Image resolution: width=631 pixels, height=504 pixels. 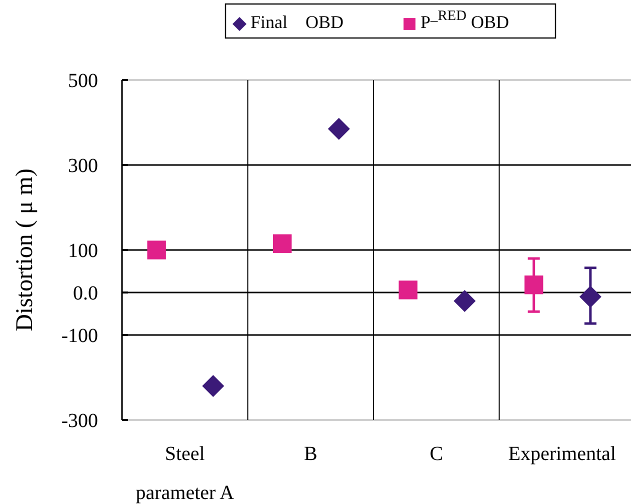 What do you see at coordinates (25, 250) in the screenshot?
I see `y-axis-title: Distortion ( μ m)` at bounding box center [25, 250].